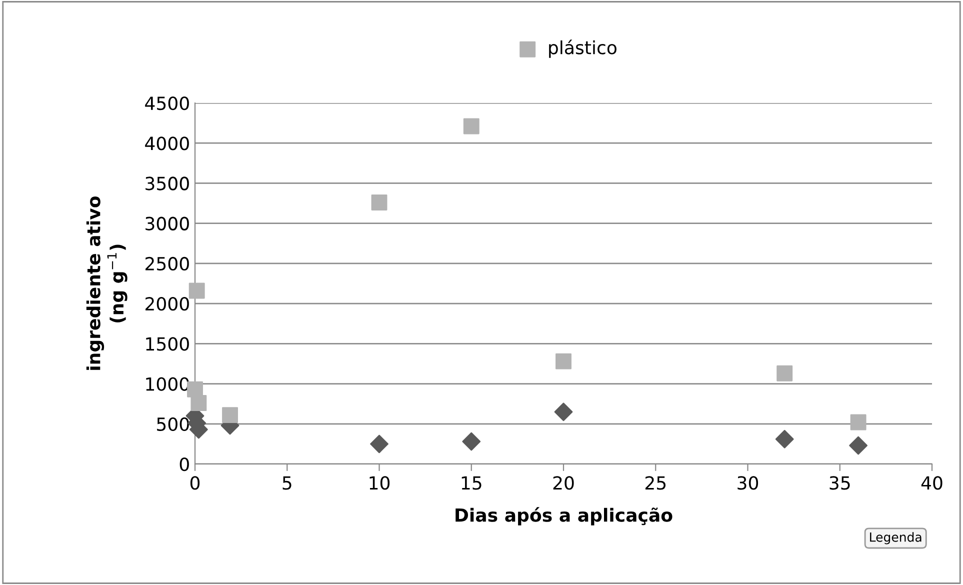 This screenshot has width=963, height=585. Describe the element at coordinates (748, 483) in the screenshot. I see `x-tick-label: 30` at that location.